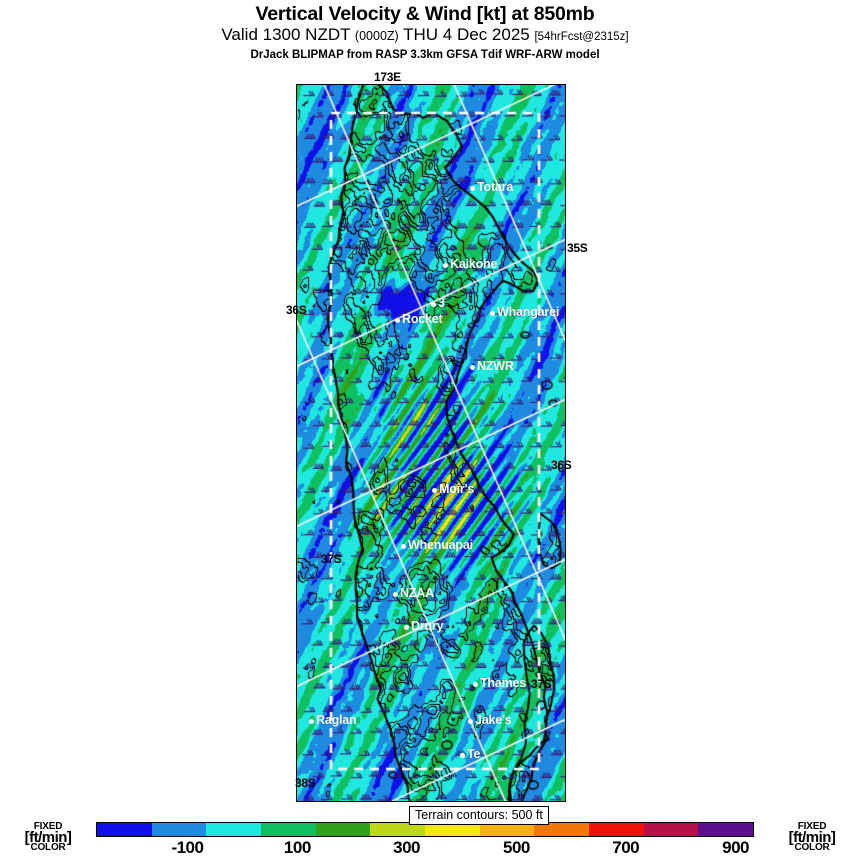 This screenshot has width=850, height=860. Describe the element at coordinates (457, 489) in the screenshot. I see `station-label: Moir's` at that location.